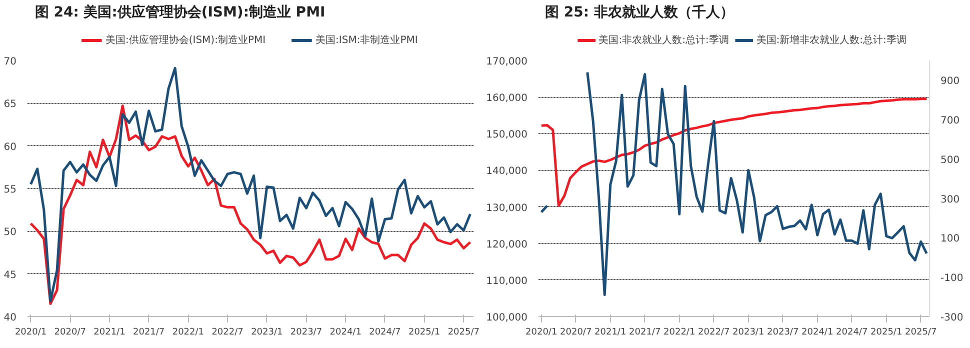  Describe the element at coordinates (507, 318) in the screenshot. I see `y-tick-label: 100,000` at that location.